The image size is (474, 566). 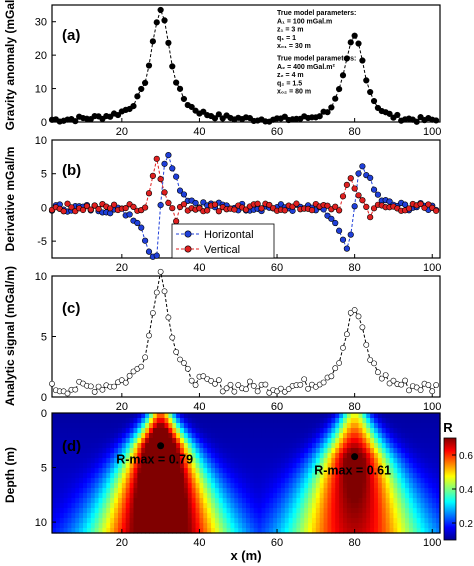 I want to click on x-tick-label: 80, so click(x=355, y=132).